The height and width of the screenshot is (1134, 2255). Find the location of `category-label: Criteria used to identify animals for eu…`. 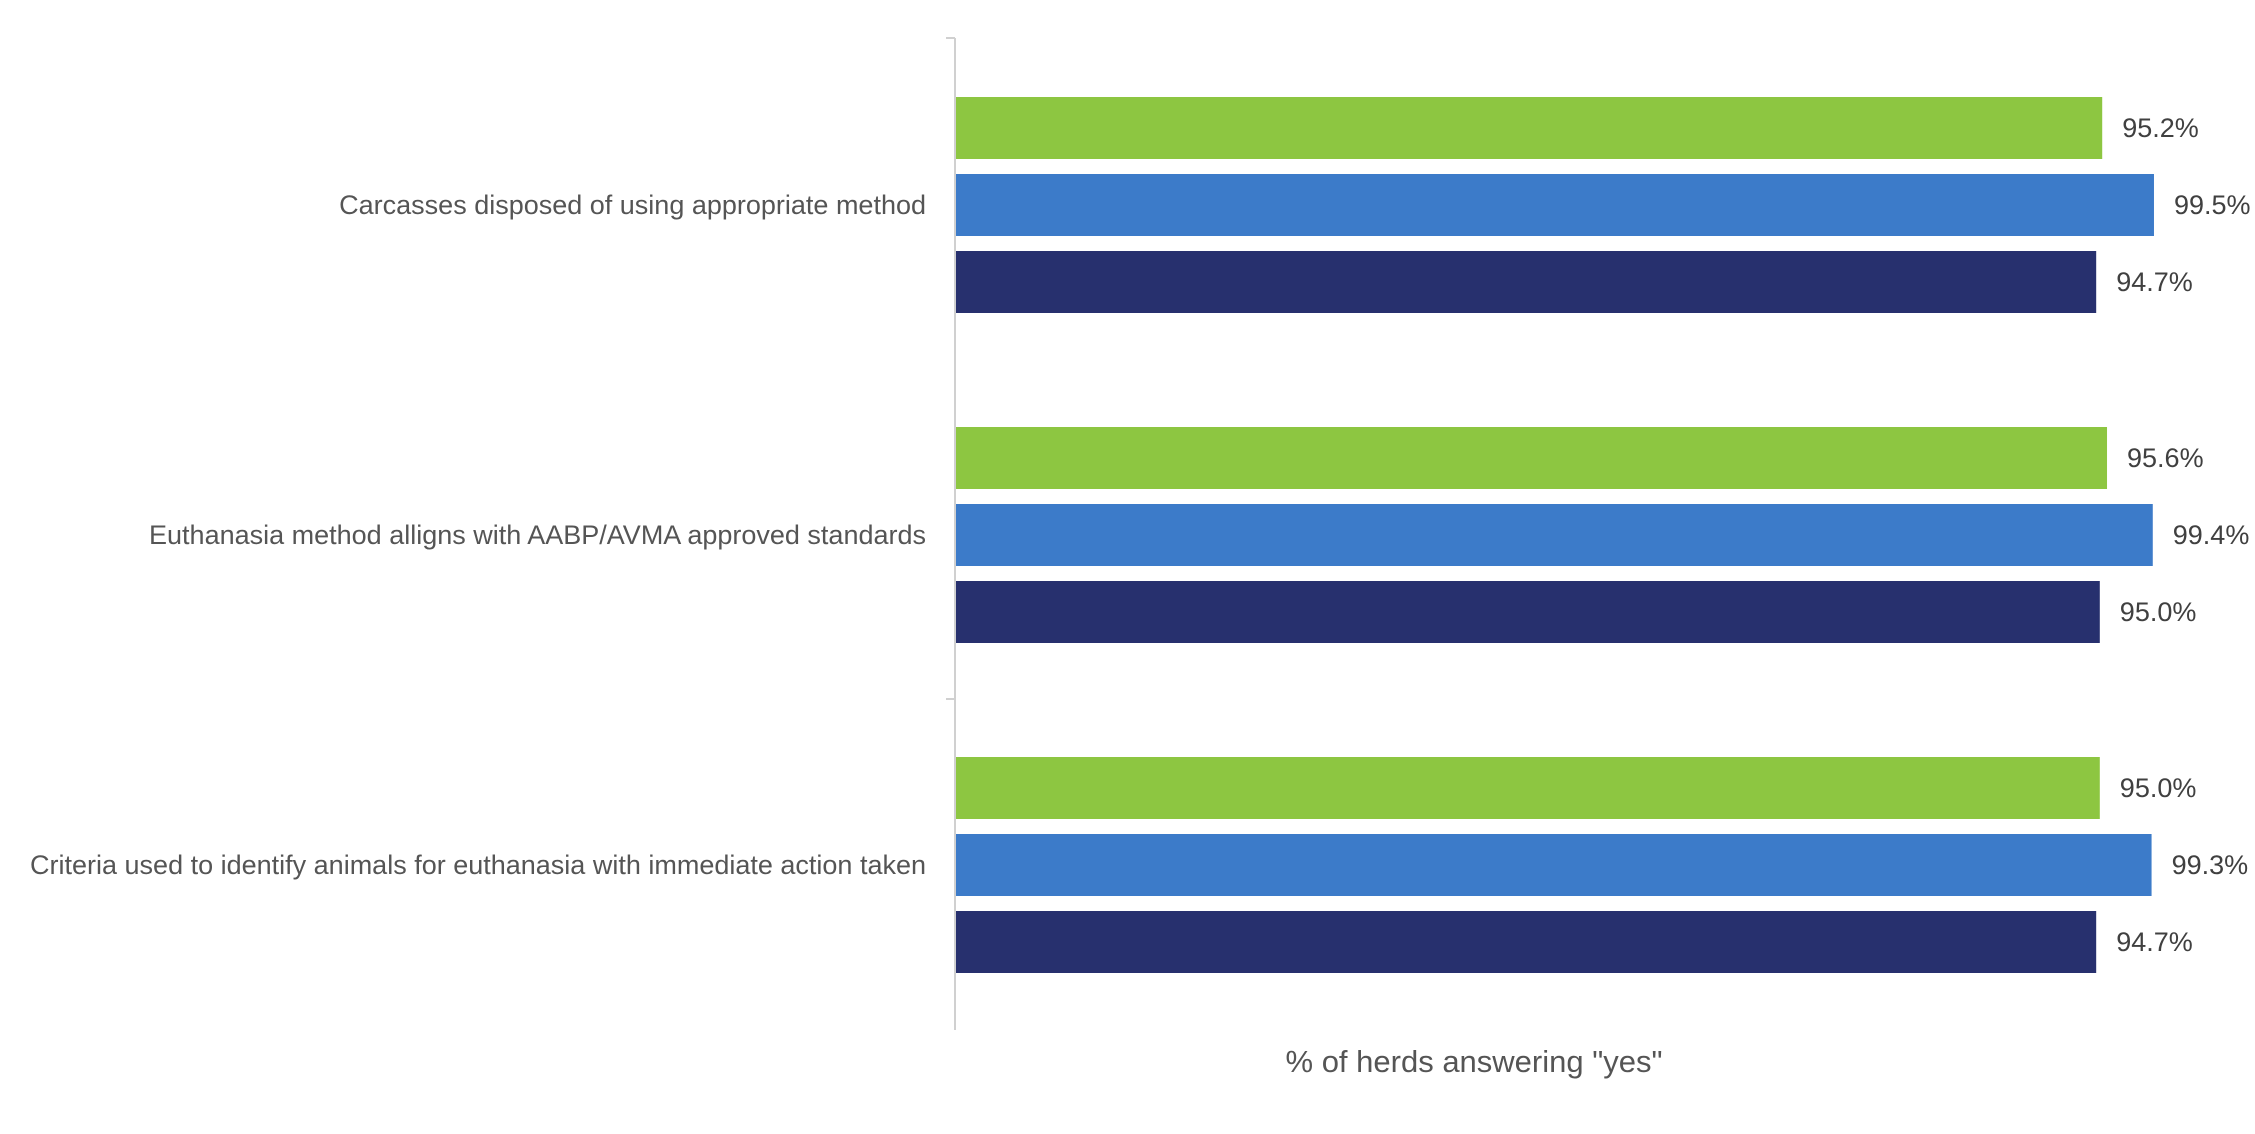

category-label: Criteria used to identify animals for eu… is located at coordinates (478, 865).